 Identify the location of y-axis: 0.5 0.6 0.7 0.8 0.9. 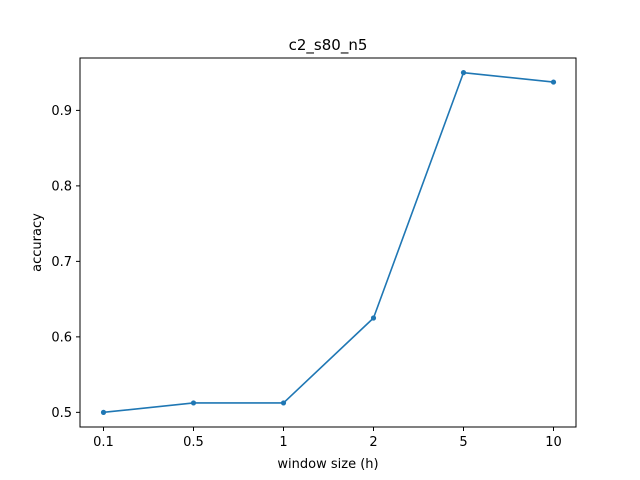
(65, 262).